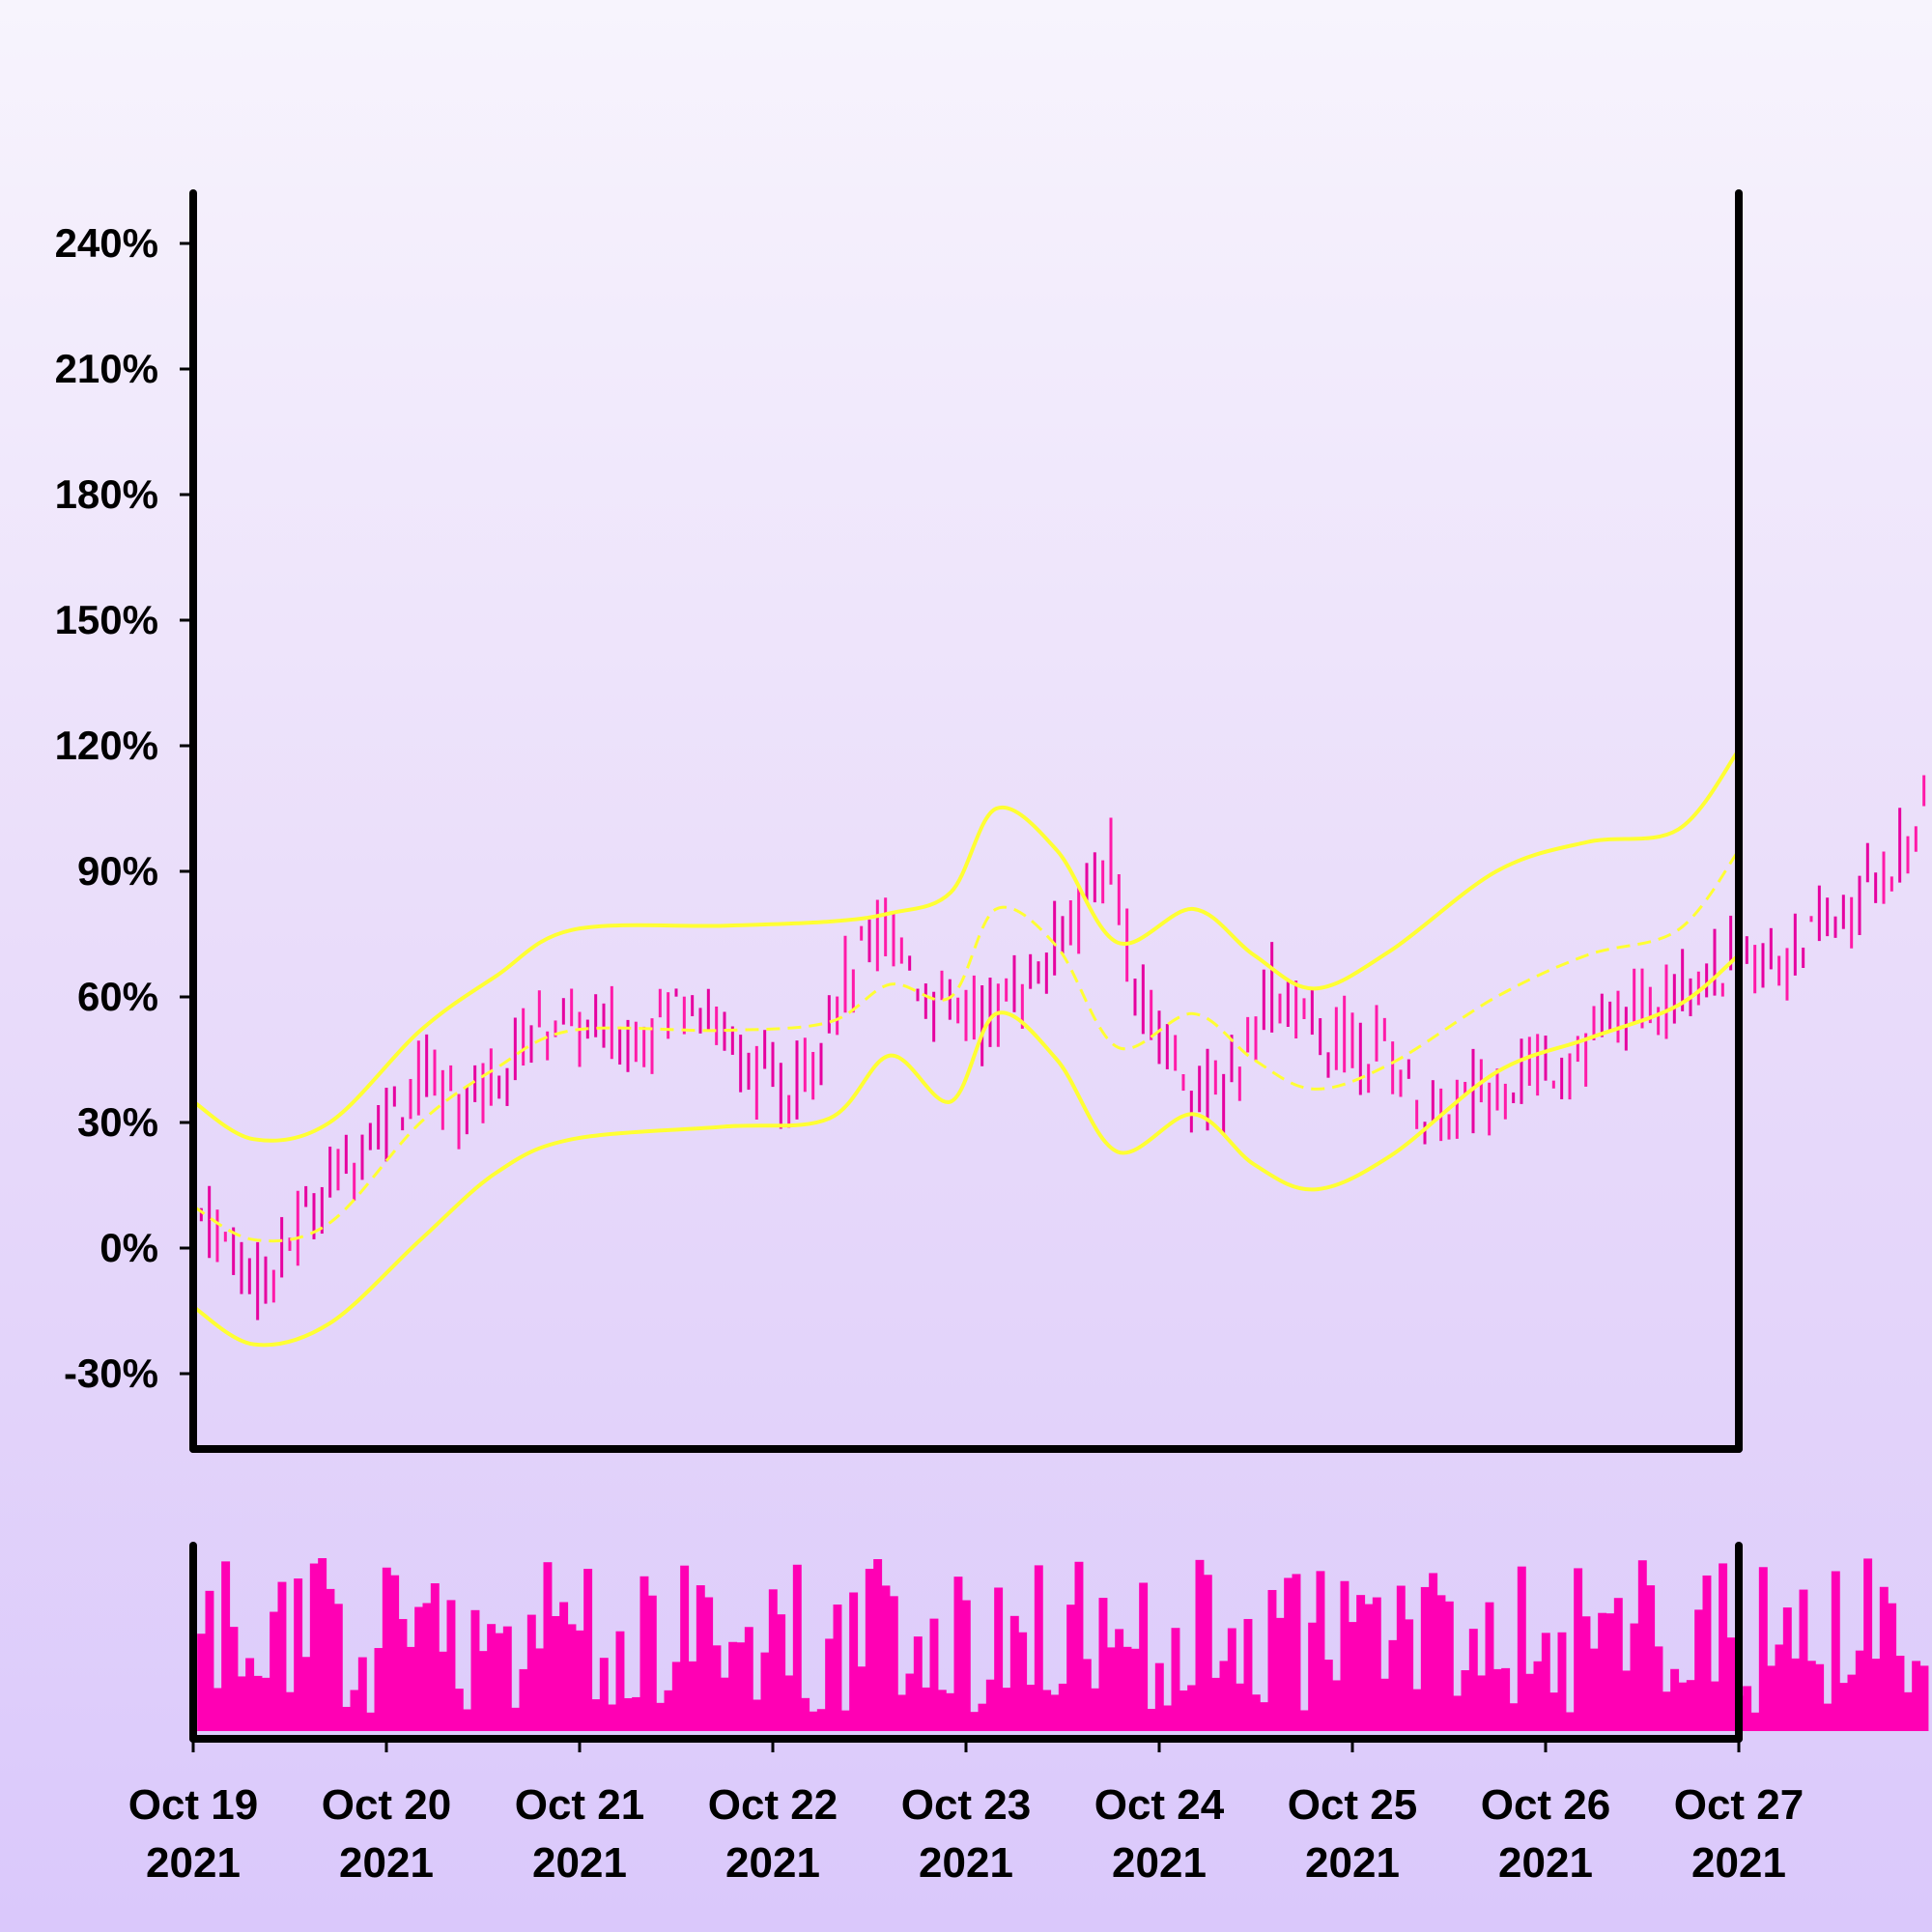  What do you see at coordinates (117, 996) in the screenshot?
I see `y-tick-label: 60%` at bounding box center [117, 996].